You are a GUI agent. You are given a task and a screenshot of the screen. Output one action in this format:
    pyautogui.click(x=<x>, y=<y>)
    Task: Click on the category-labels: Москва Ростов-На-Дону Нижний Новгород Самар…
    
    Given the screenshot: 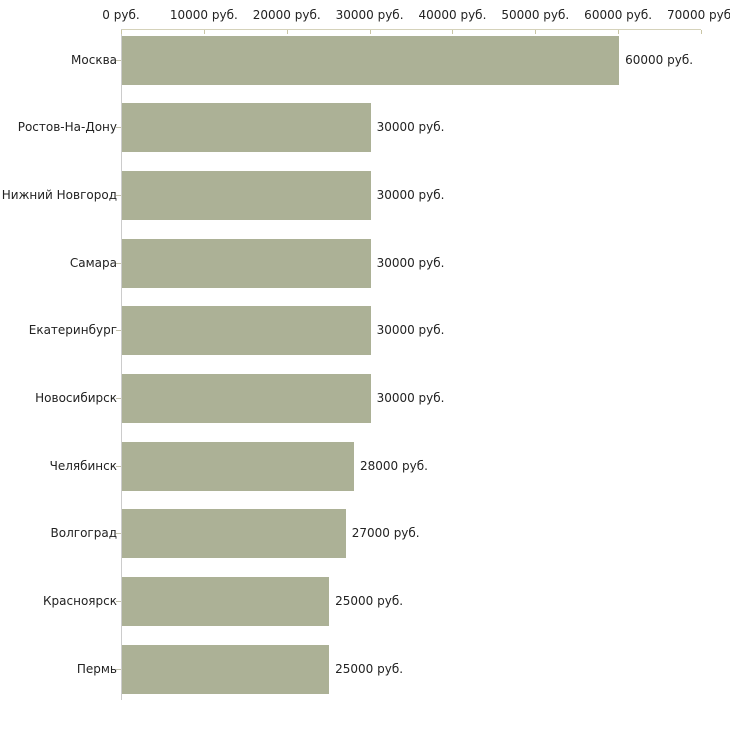 What is the action you would take?
    pyautogui.click(x=58, y=364)
    